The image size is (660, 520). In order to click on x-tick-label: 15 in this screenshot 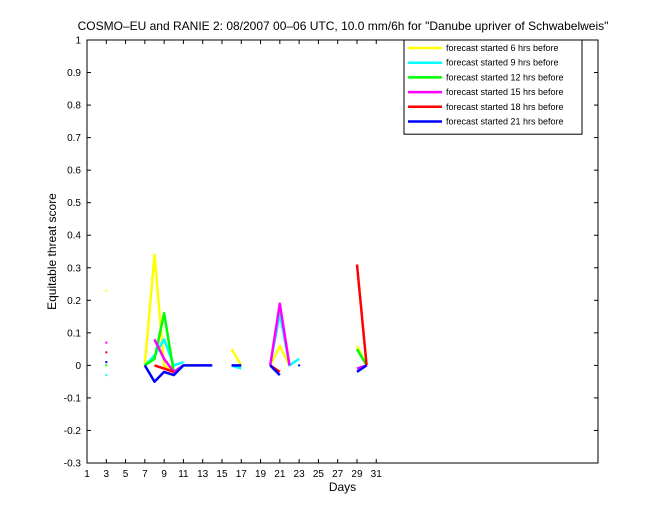, I will do `click(222, 474)`.